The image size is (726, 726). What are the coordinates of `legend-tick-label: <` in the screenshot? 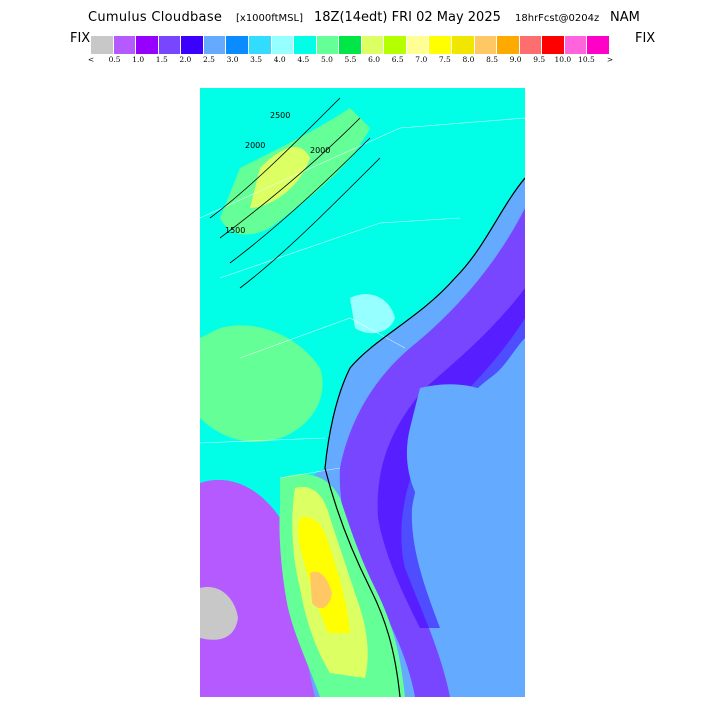 It's located at (91, 59).